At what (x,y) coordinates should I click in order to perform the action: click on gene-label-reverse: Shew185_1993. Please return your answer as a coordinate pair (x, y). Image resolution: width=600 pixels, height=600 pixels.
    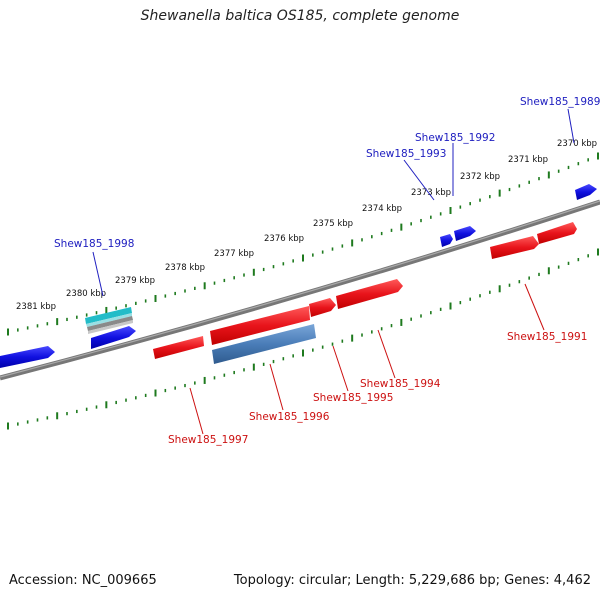
    Looking at the image, I should click on (406, 154).